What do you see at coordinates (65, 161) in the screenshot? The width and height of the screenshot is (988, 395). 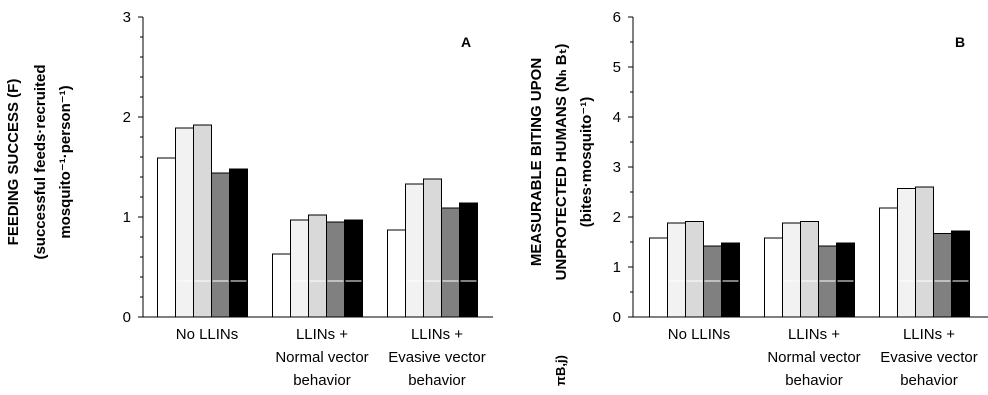 I see `y-axis-label: mosquito⁻¹·person⁻¹)` at bounding box center [65, 161].